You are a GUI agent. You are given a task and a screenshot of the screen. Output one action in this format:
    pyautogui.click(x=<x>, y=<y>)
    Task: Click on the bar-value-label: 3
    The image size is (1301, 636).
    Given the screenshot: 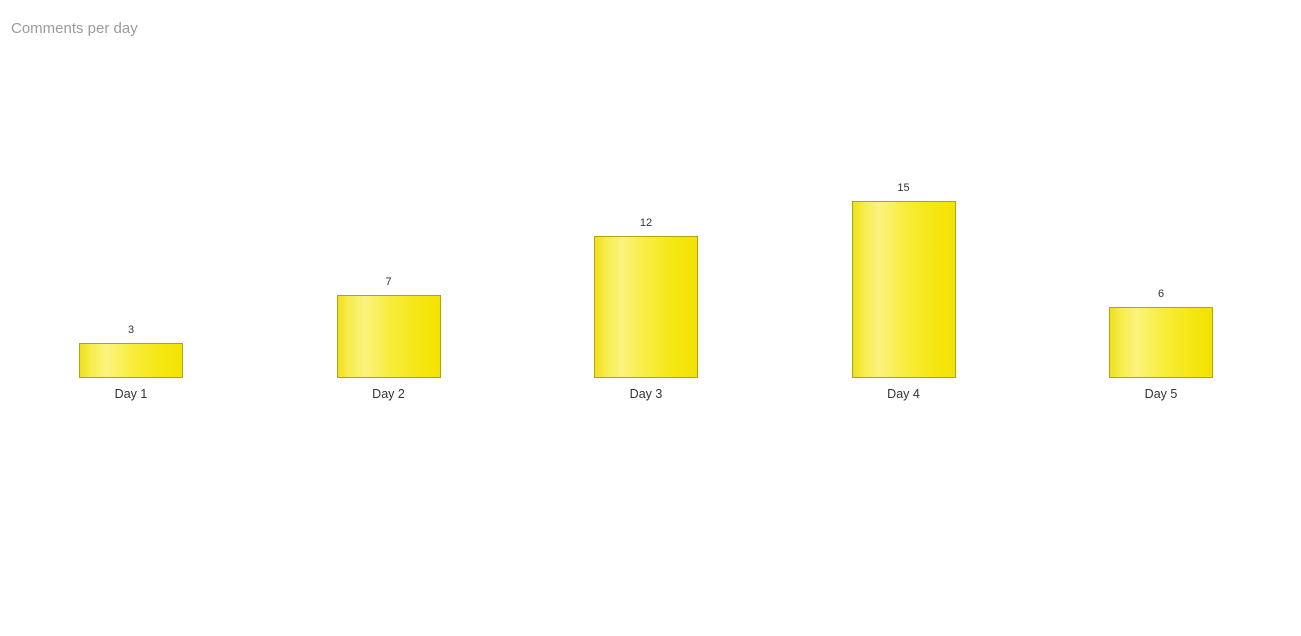 What is the action you would take?
    pyautogui.click(x=131, y=330)
    